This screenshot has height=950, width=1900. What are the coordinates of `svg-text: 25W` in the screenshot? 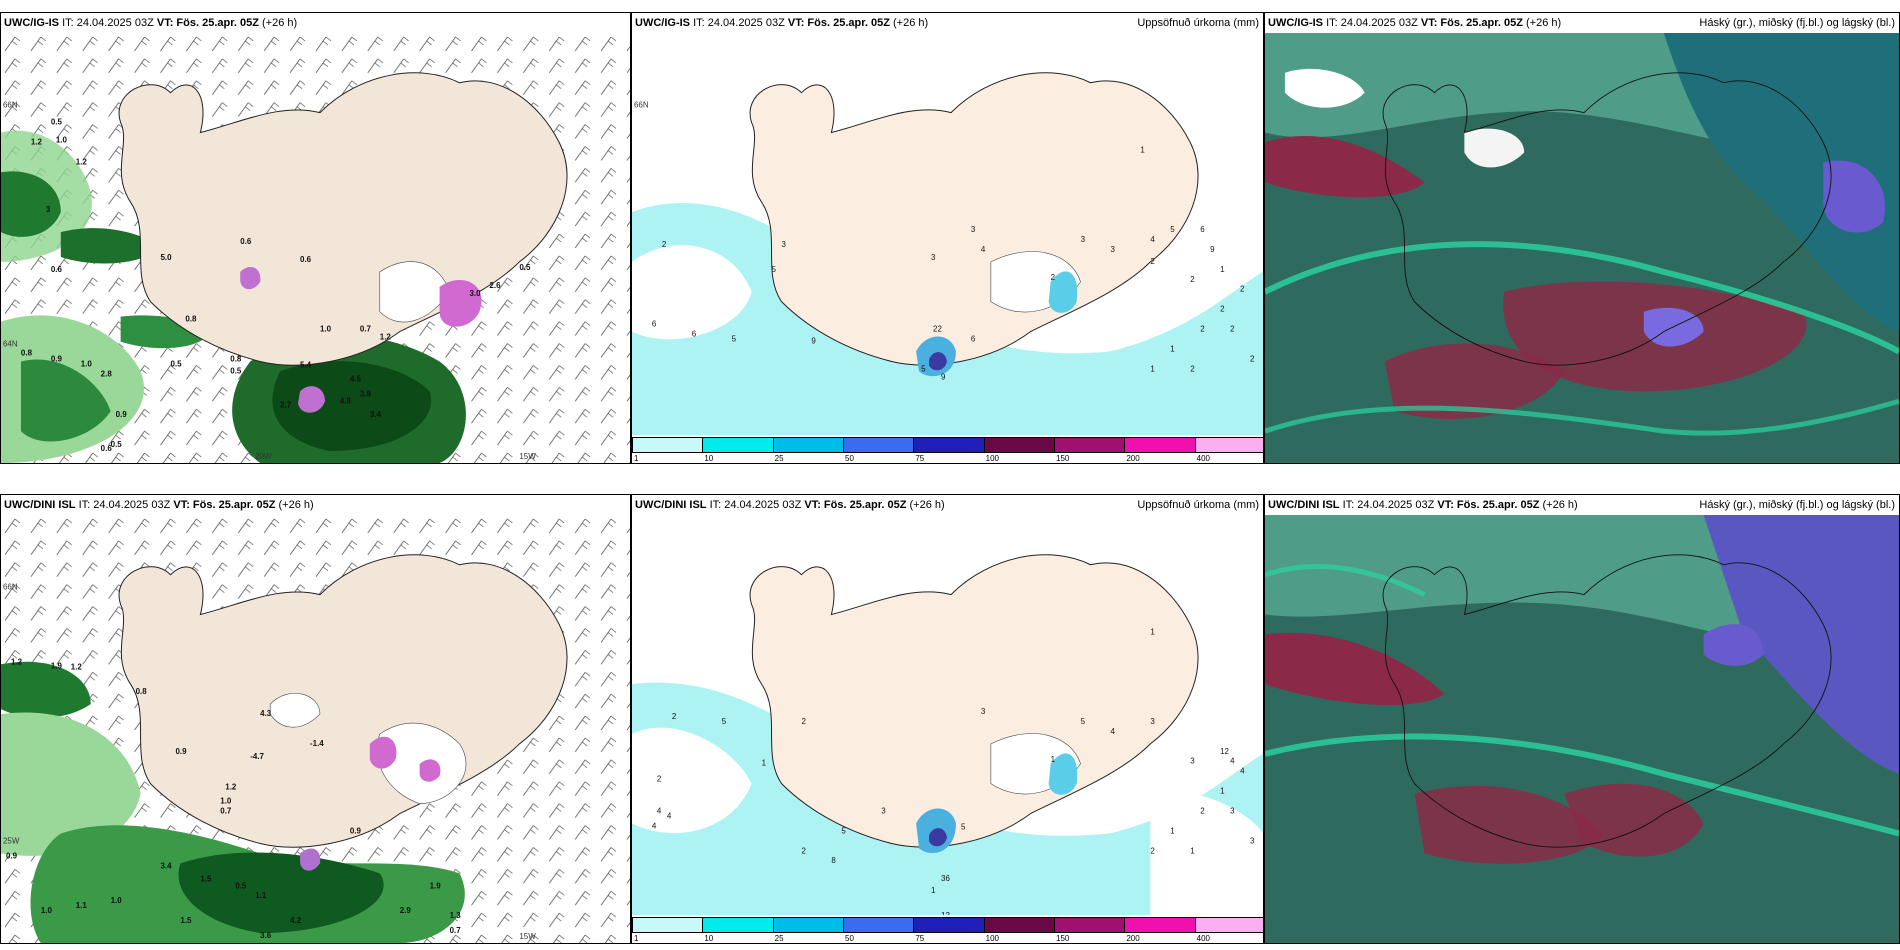 It's located at (11, 840).